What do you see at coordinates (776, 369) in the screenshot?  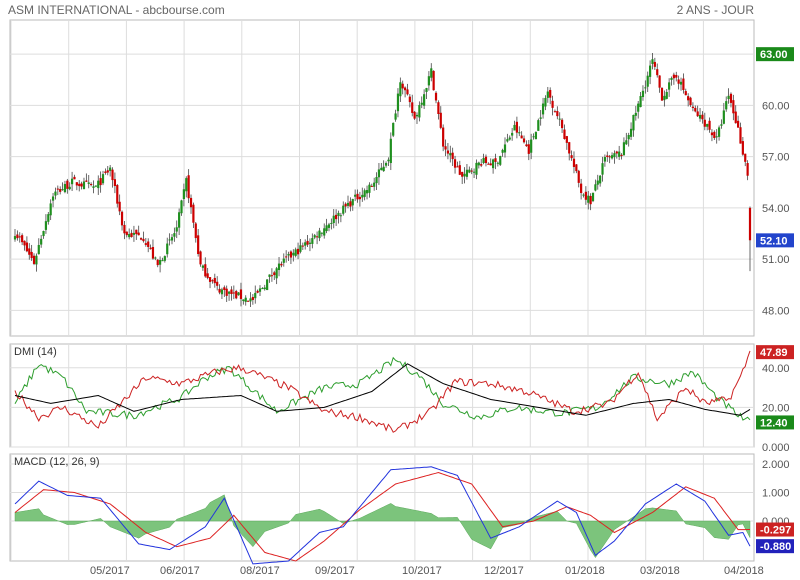 I see `y-tick-label: 40.00` at bounding box center [776, 369].